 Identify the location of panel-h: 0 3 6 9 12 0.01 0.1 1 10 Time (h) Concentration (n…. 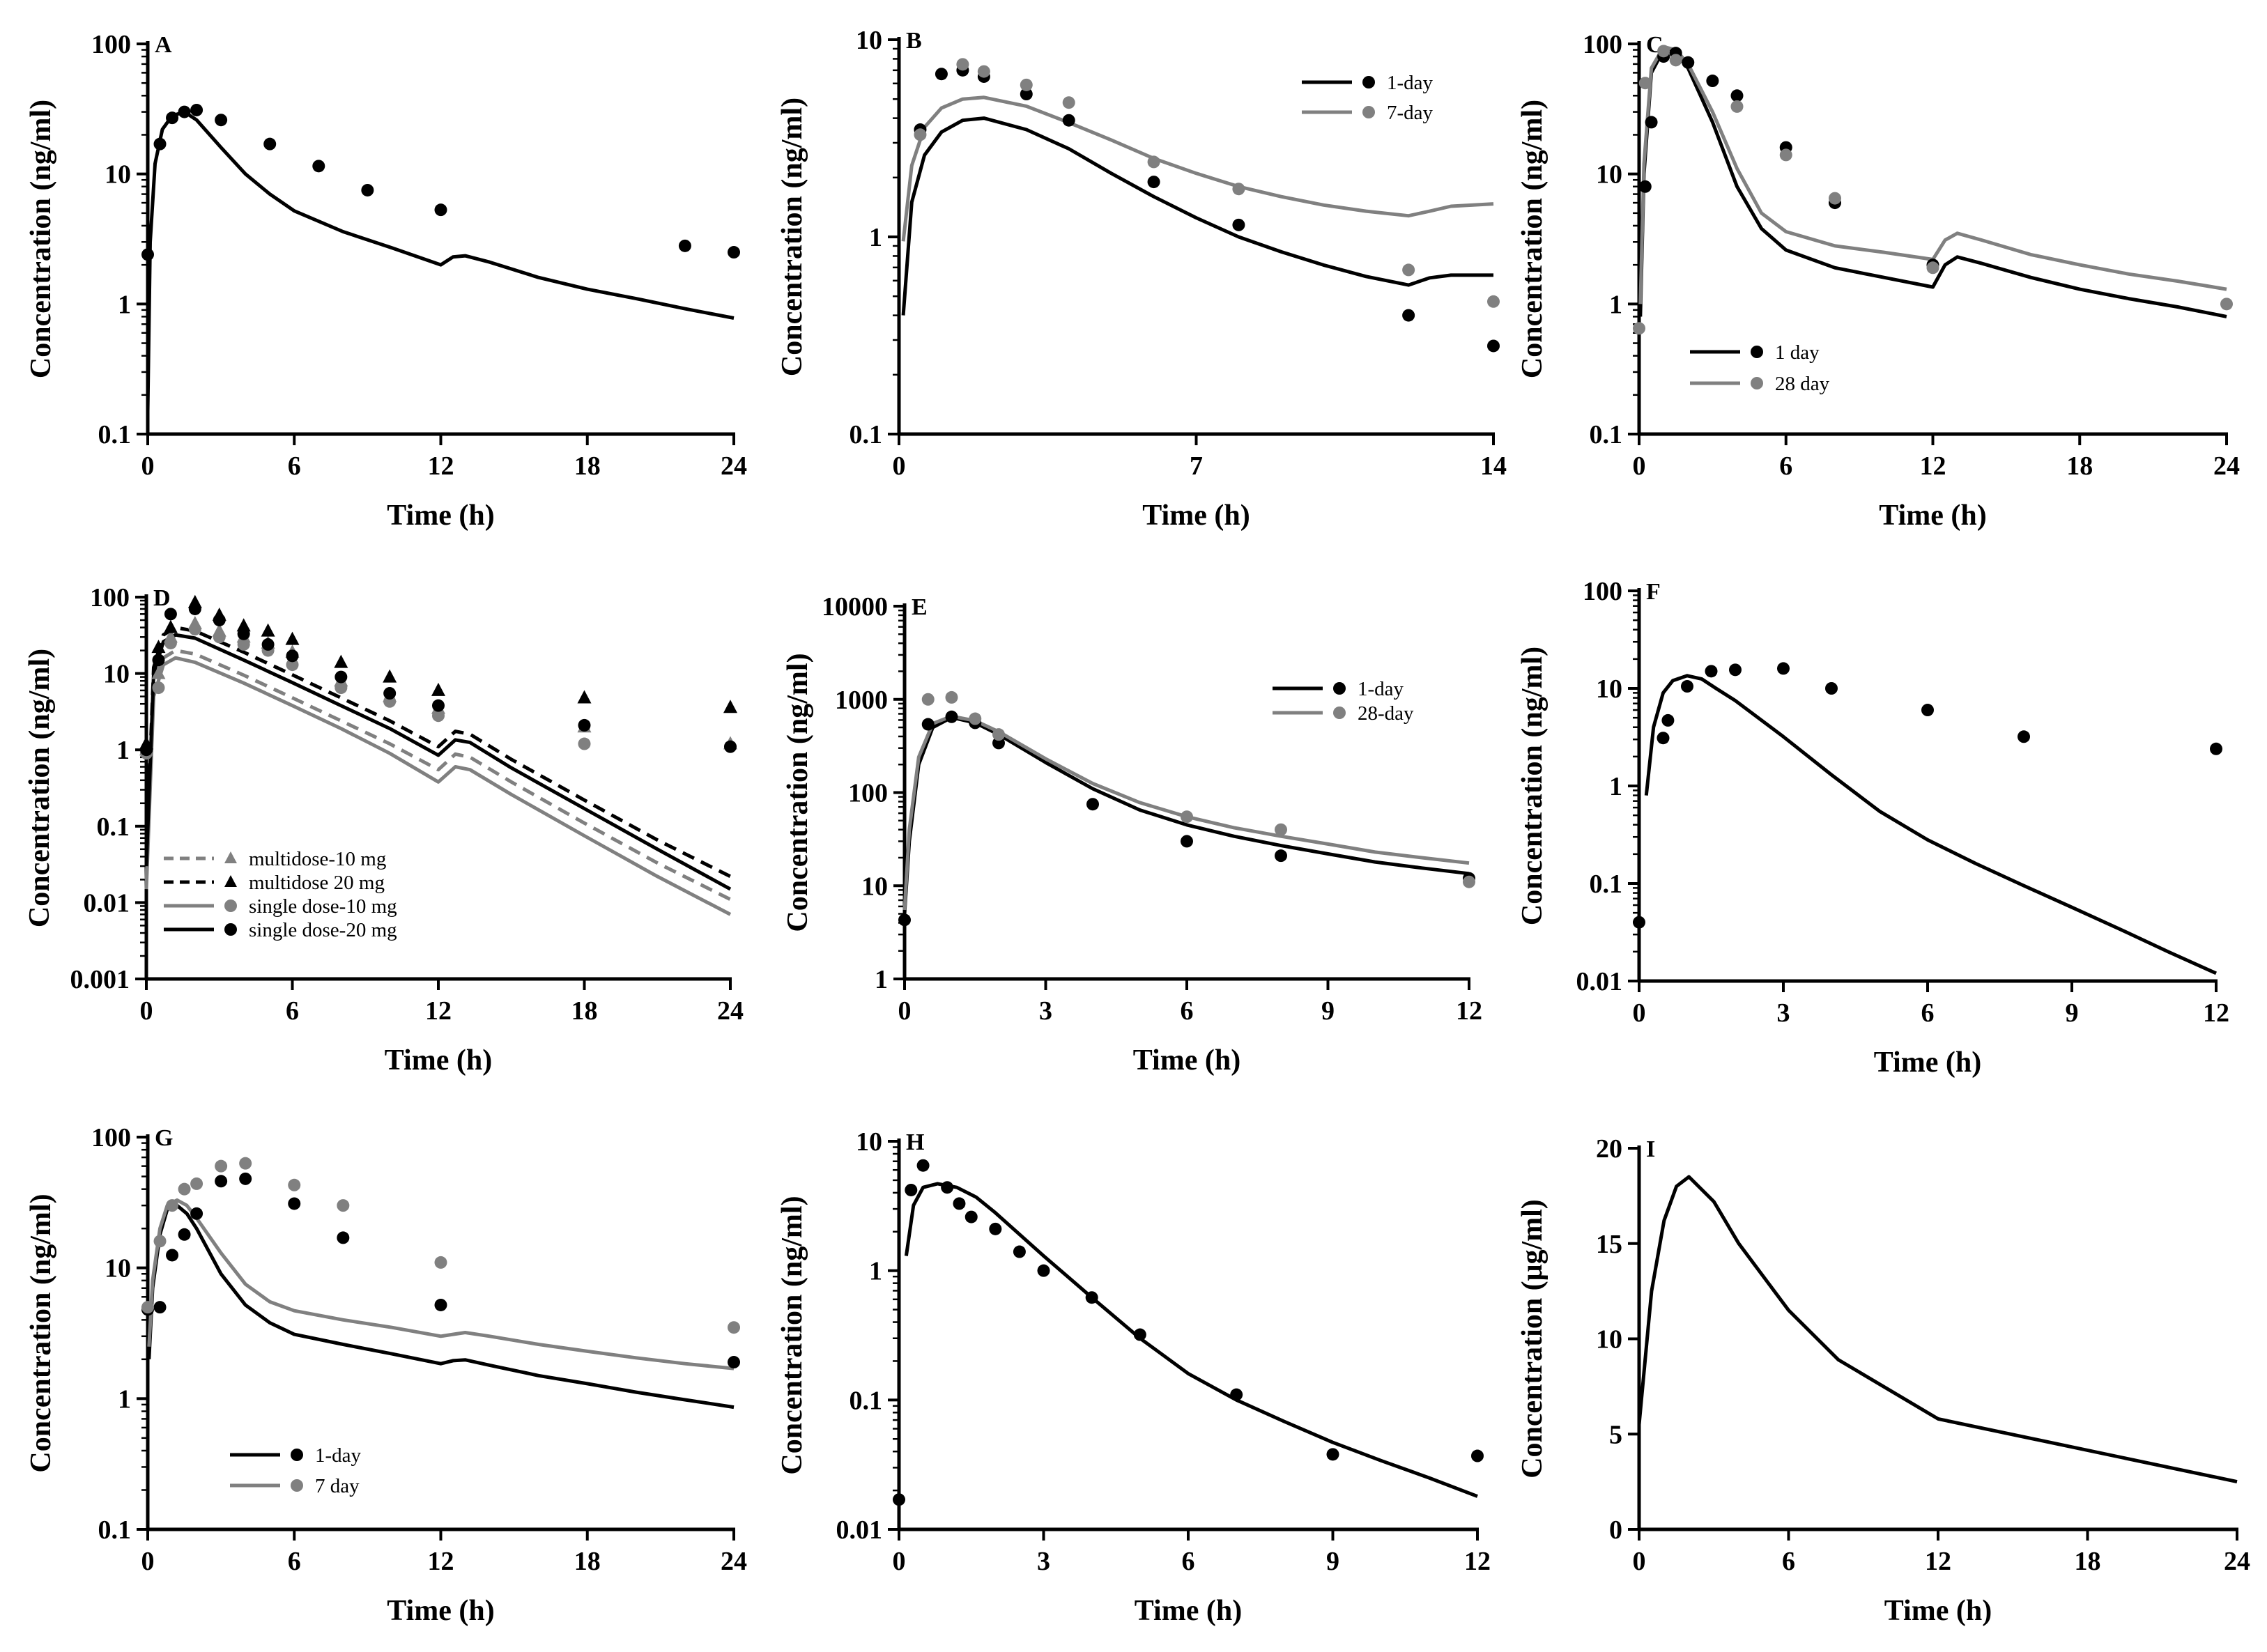
(1133, 1377).